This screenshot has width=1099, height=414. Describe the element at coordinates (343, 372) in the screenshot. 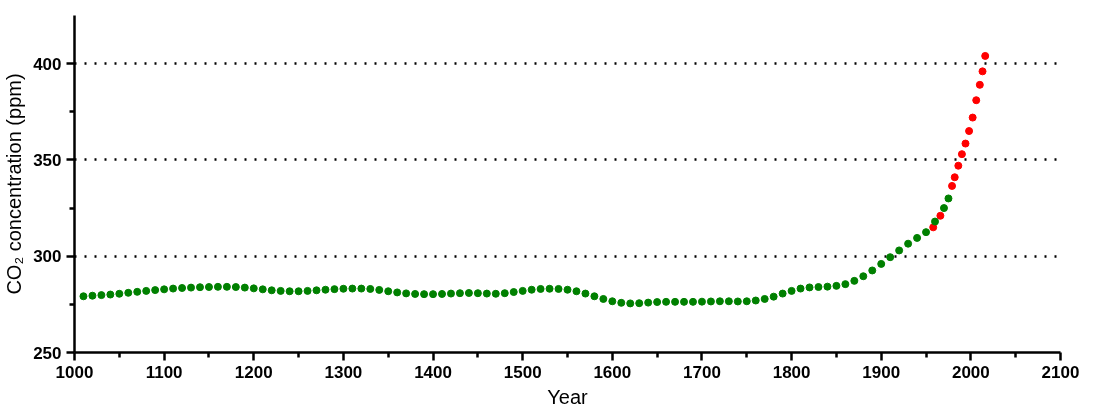

I see `x-tick-label: 1300` at that location.